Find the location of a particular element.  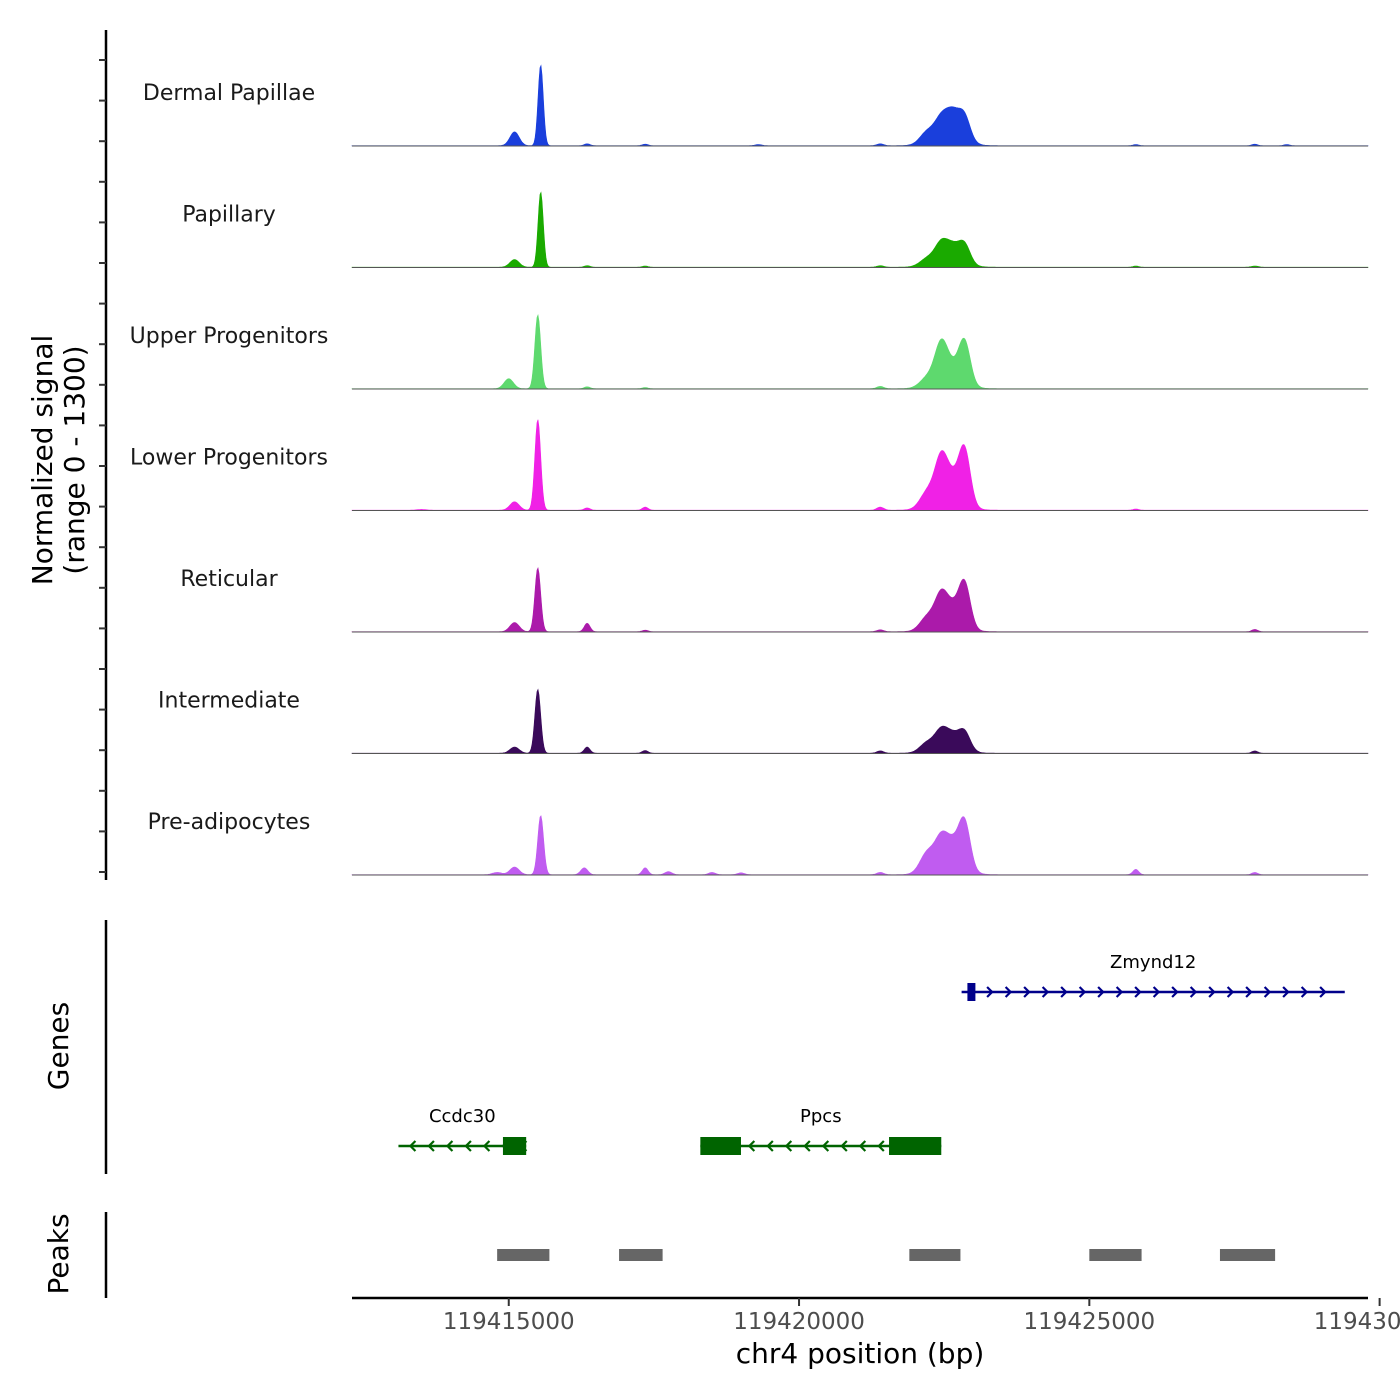

track-label: Reticular is located at coordinates (229, 579).